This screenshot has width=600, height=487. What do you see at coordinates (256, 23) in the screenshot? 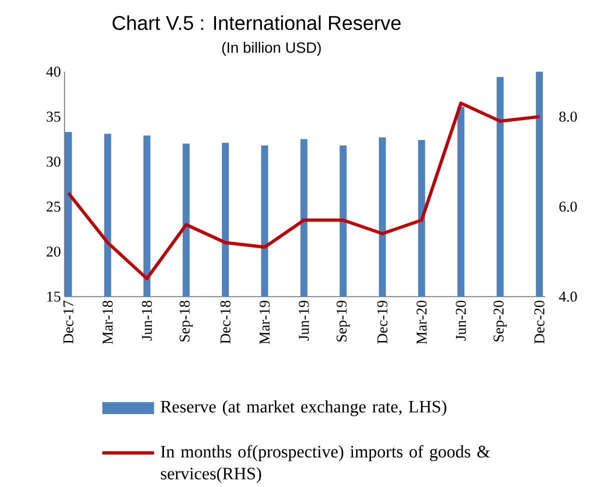
I see `chart-title: Chart V.5 : International Reserve` at bounding box center [256, 23].